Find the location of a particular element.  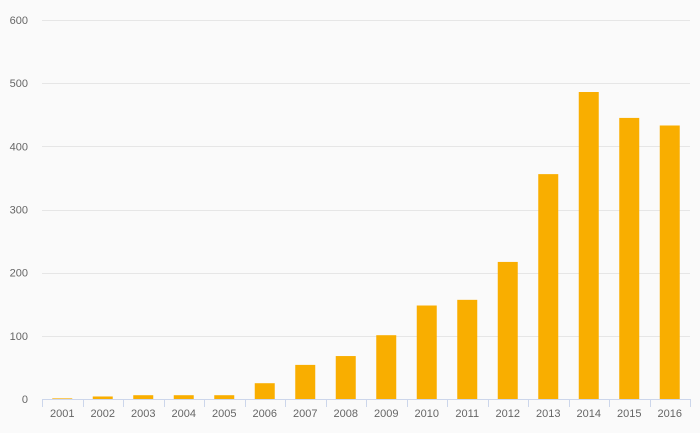

x-tick-label: 2011 is located at coordinates (467, 414).